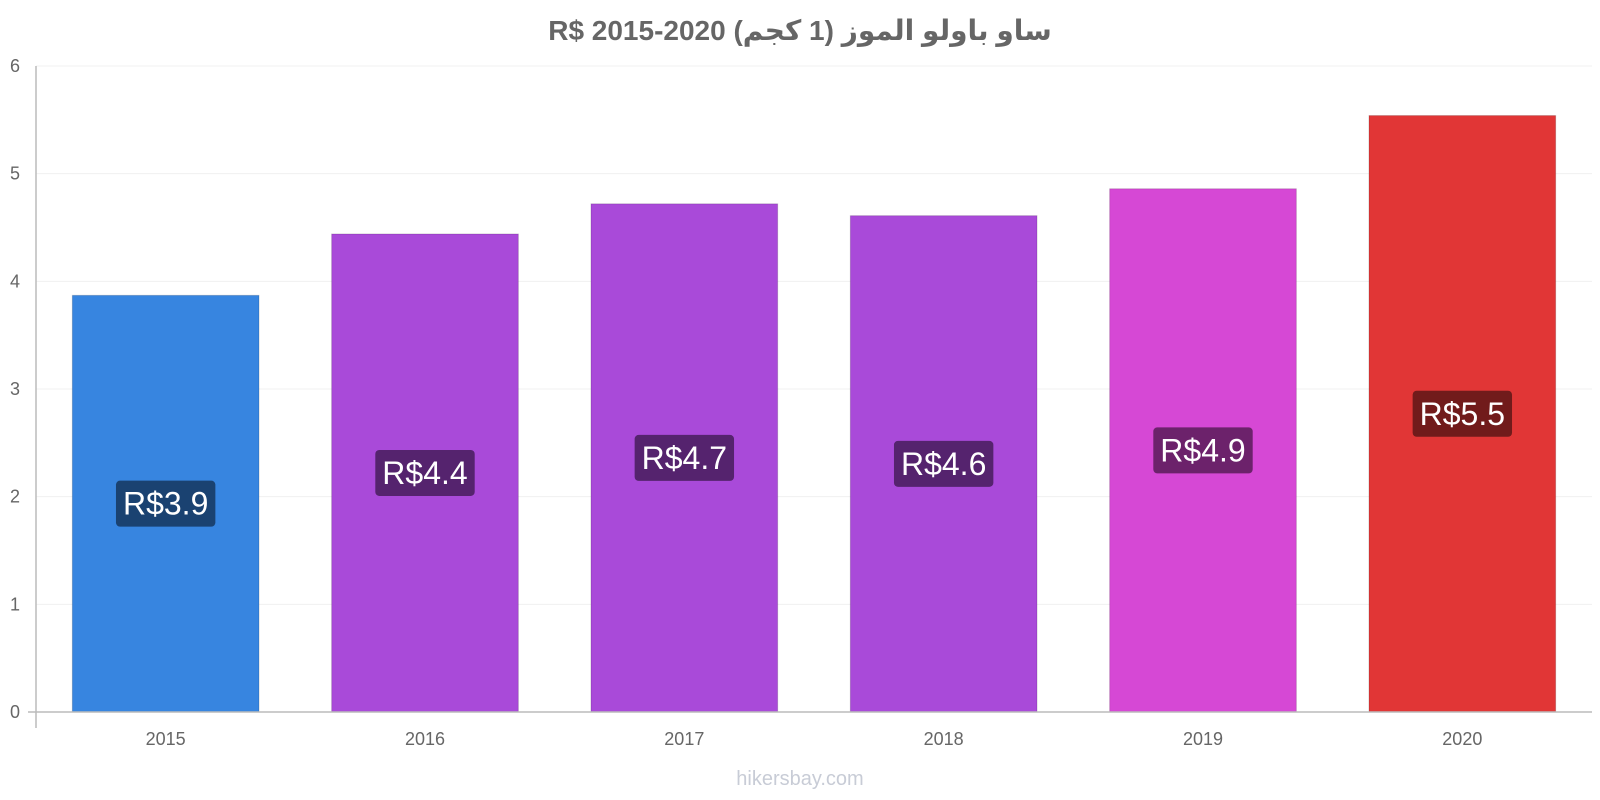  Describe the element at coordinates (15, 604) in the screenshot. I see `y-tick-label: 1` at that location.